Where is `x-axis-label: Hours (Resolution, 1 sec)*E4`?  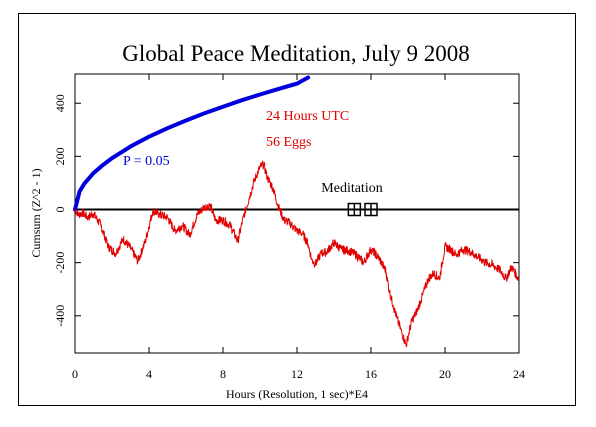
x-axis-label: Hours (Resolution, 1 sec)*E4 is located at coordinates (297, 394).